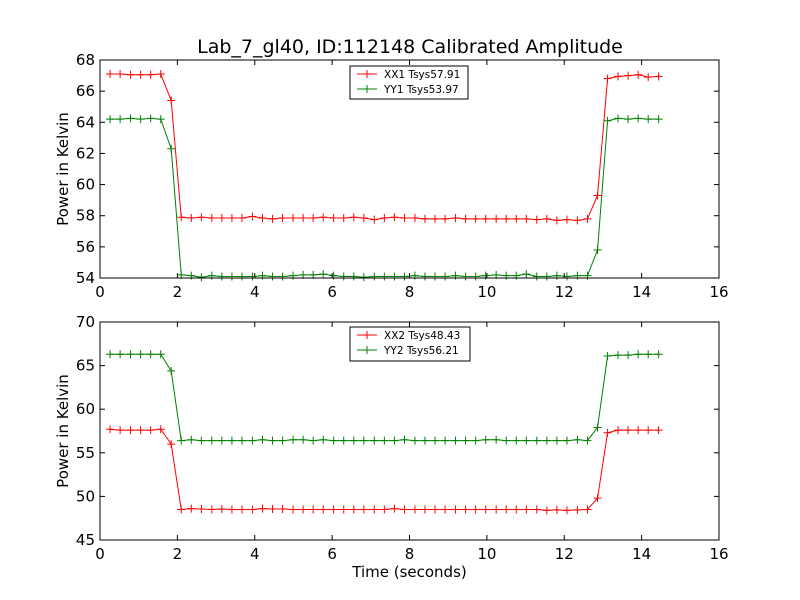 The width and height of the screenshot is (800, 600). I want to click on legend: XX1 Tsys57.91 YY1 Tsys53.97, so click(409, 82).